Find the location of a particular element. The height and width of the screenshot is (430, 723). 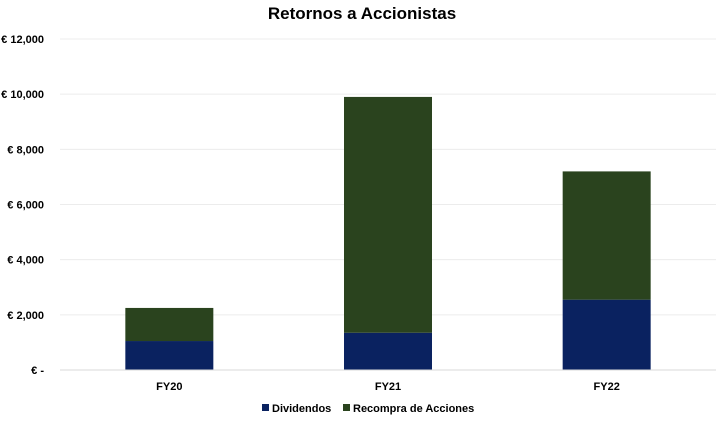

y-tick-label: € - is located at coordinates (37, 371).